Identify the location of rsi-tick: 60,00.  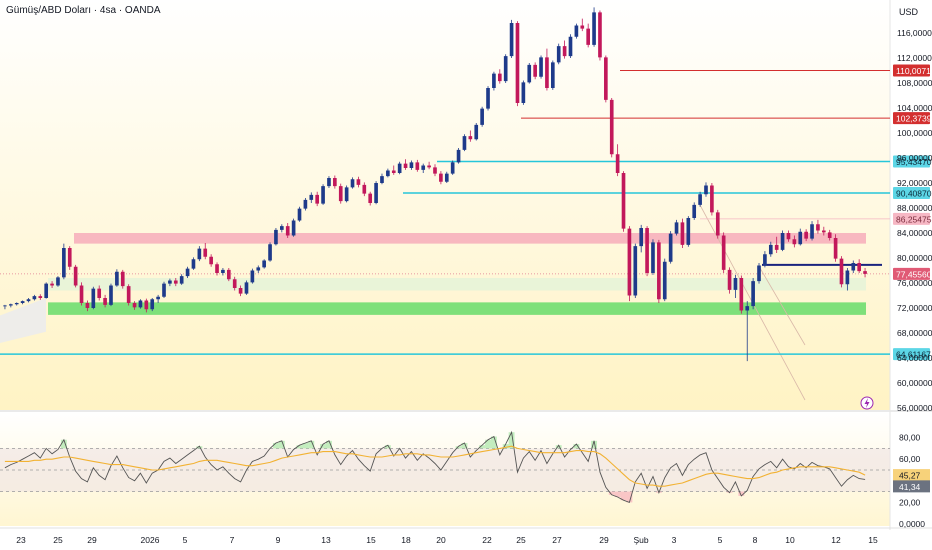
(910, 459).